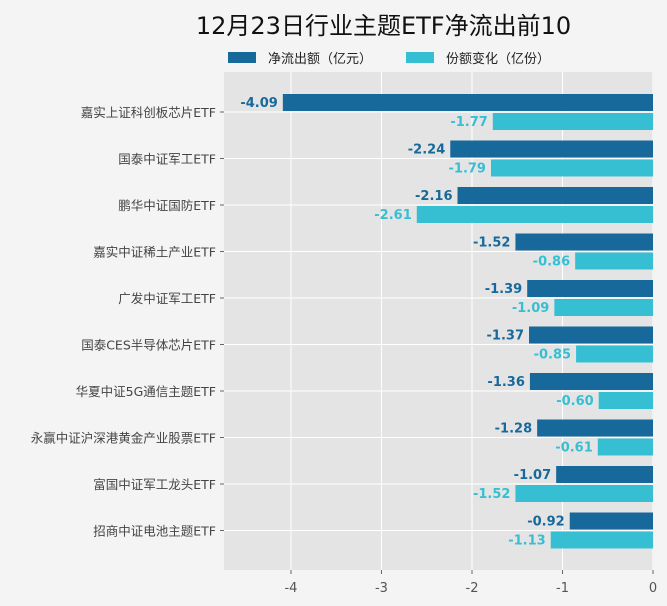 This screenshot has width=667, height=606. What do you see at coordinates (290, 588) in the screenshot?
I see `x-tick-label: -4` at bounding box center [290, 588].